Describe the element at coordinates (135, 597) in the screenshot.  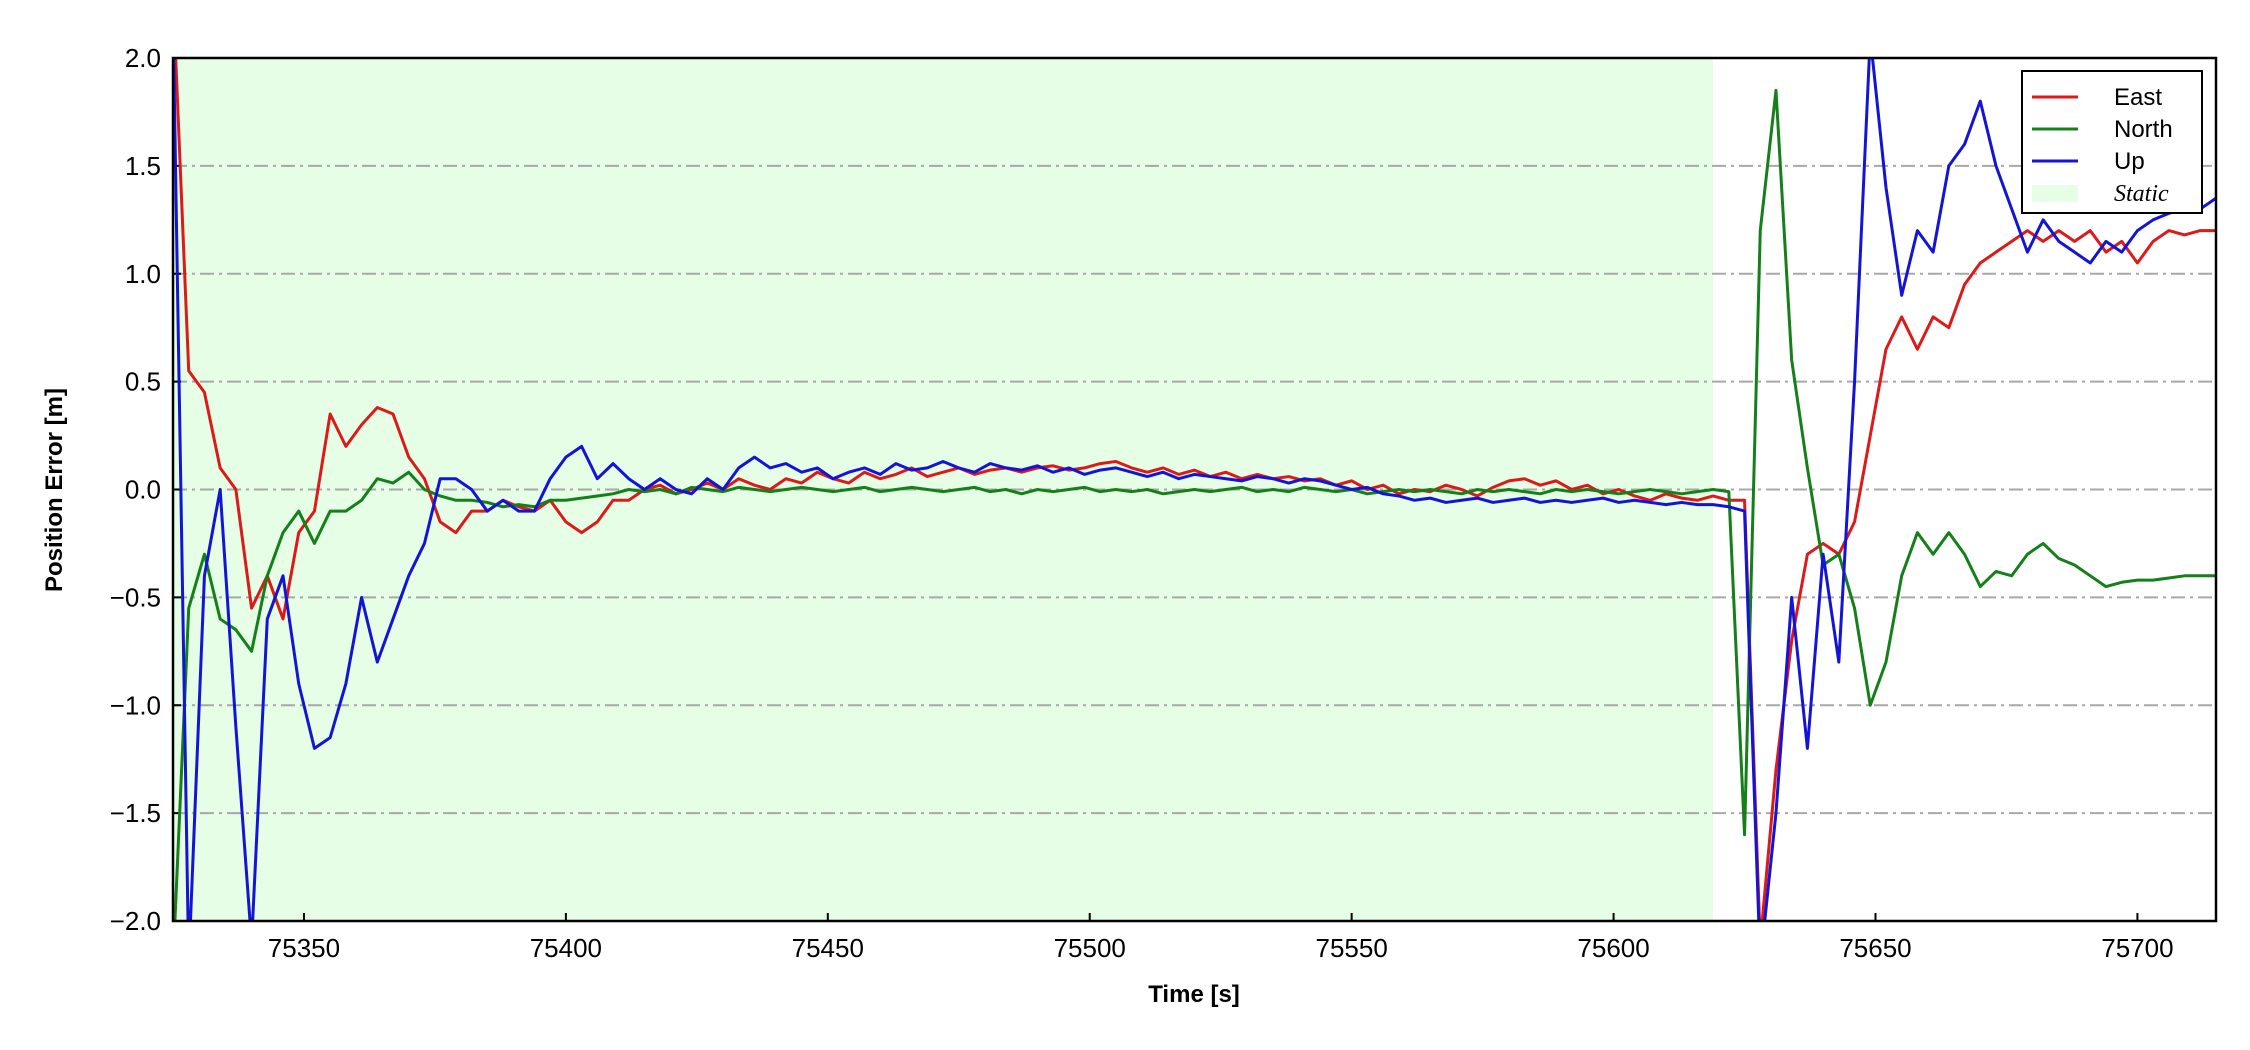
I see `y-tick-label: −0.5` at that location.